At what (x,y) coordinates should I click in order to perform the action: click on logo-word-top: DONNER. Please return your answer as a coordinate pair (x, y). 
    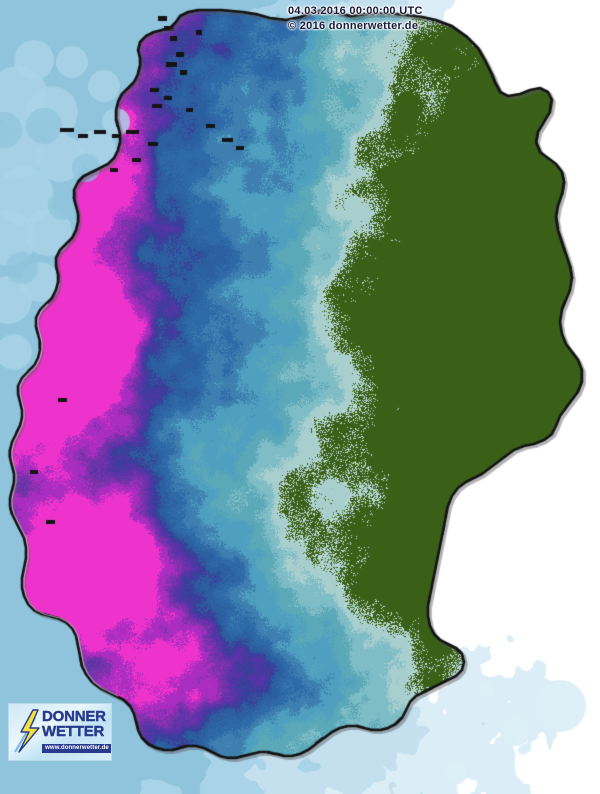
    Looking at the image, I should click on (74, 716).